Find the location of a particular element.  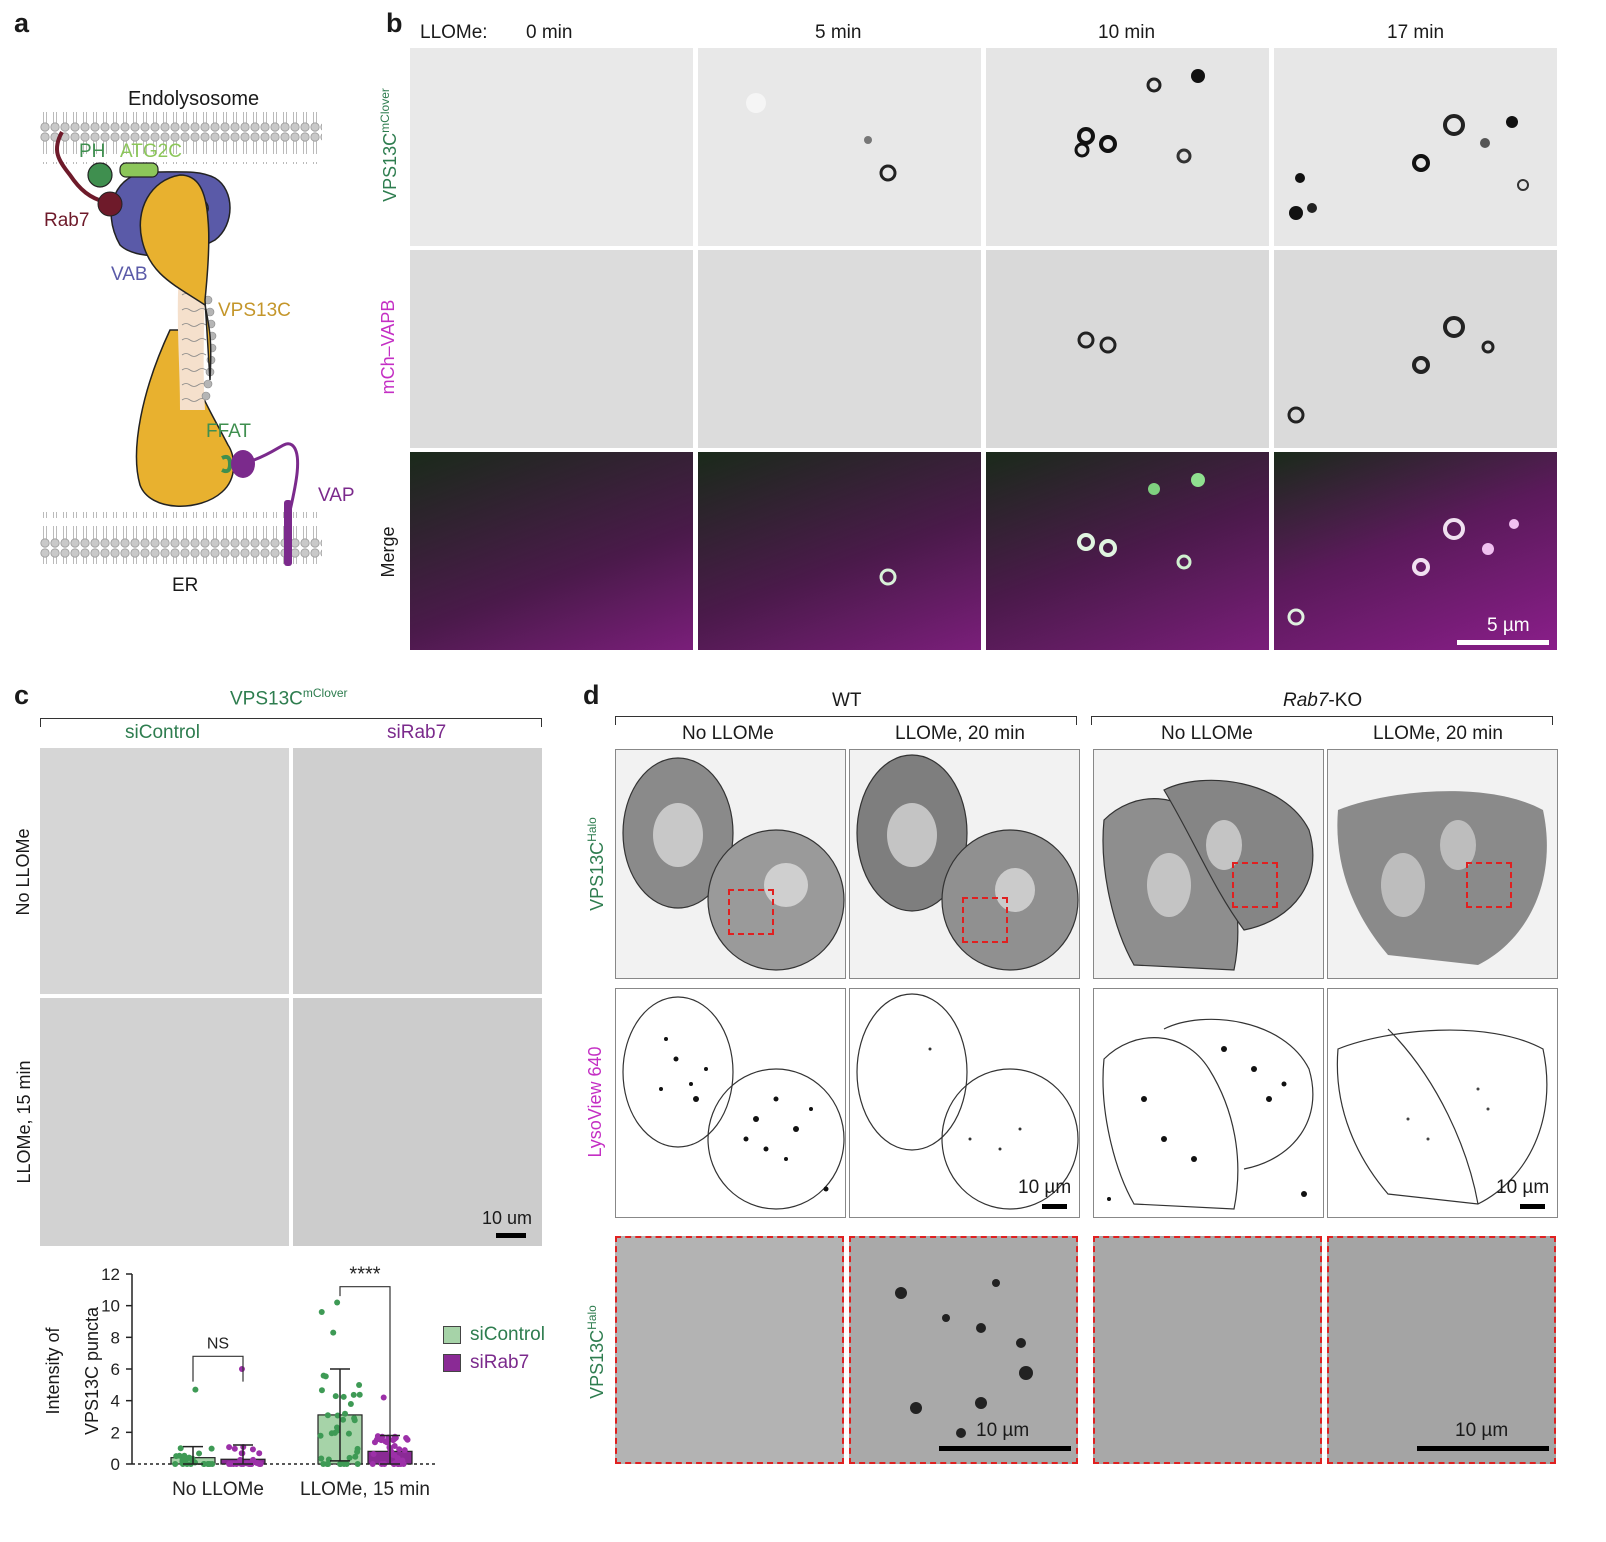

c-title-bracket is located at coordinates (291, 722).